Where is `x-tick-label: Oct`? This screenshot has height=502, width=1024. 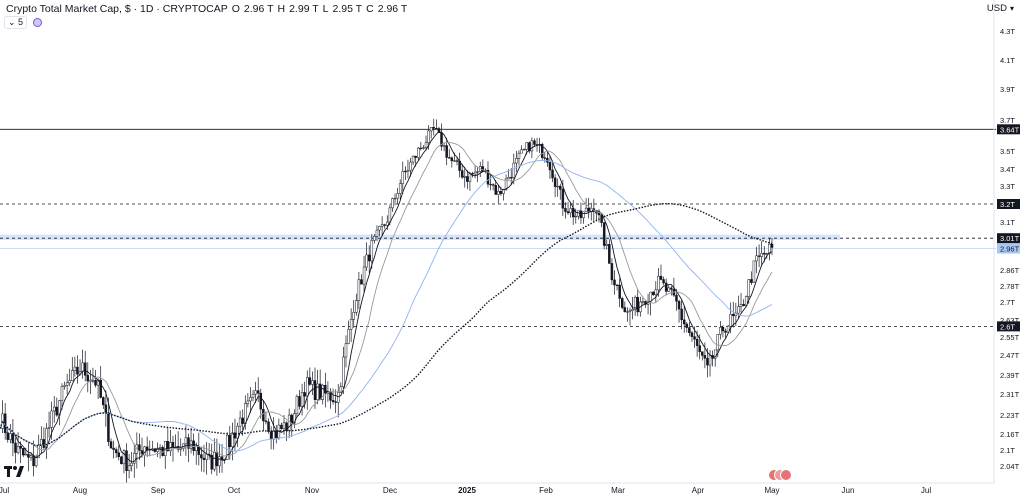
x-tick-label: Oct is located at coordinates (234, 490).